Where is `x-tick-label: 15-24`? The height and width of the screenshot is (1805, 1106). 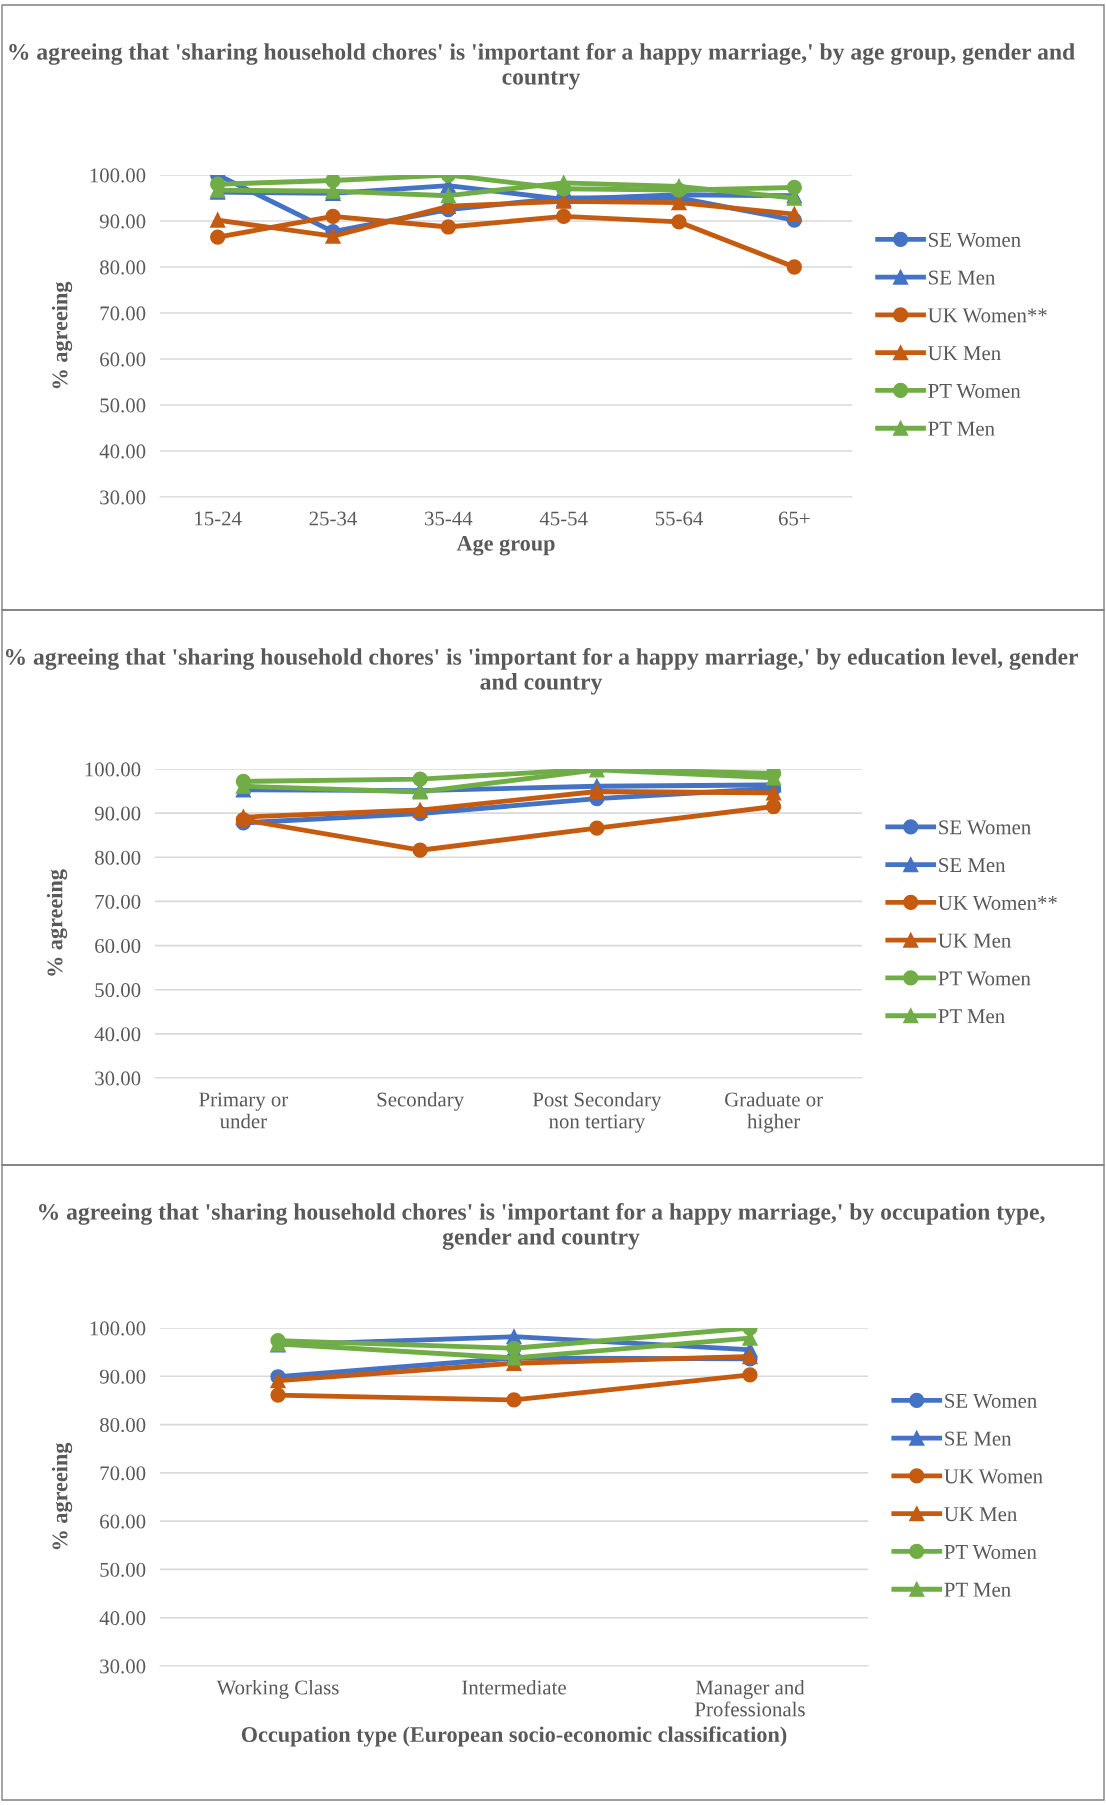
x-tick-label: 15-24 is located at coordinates (218, 518).